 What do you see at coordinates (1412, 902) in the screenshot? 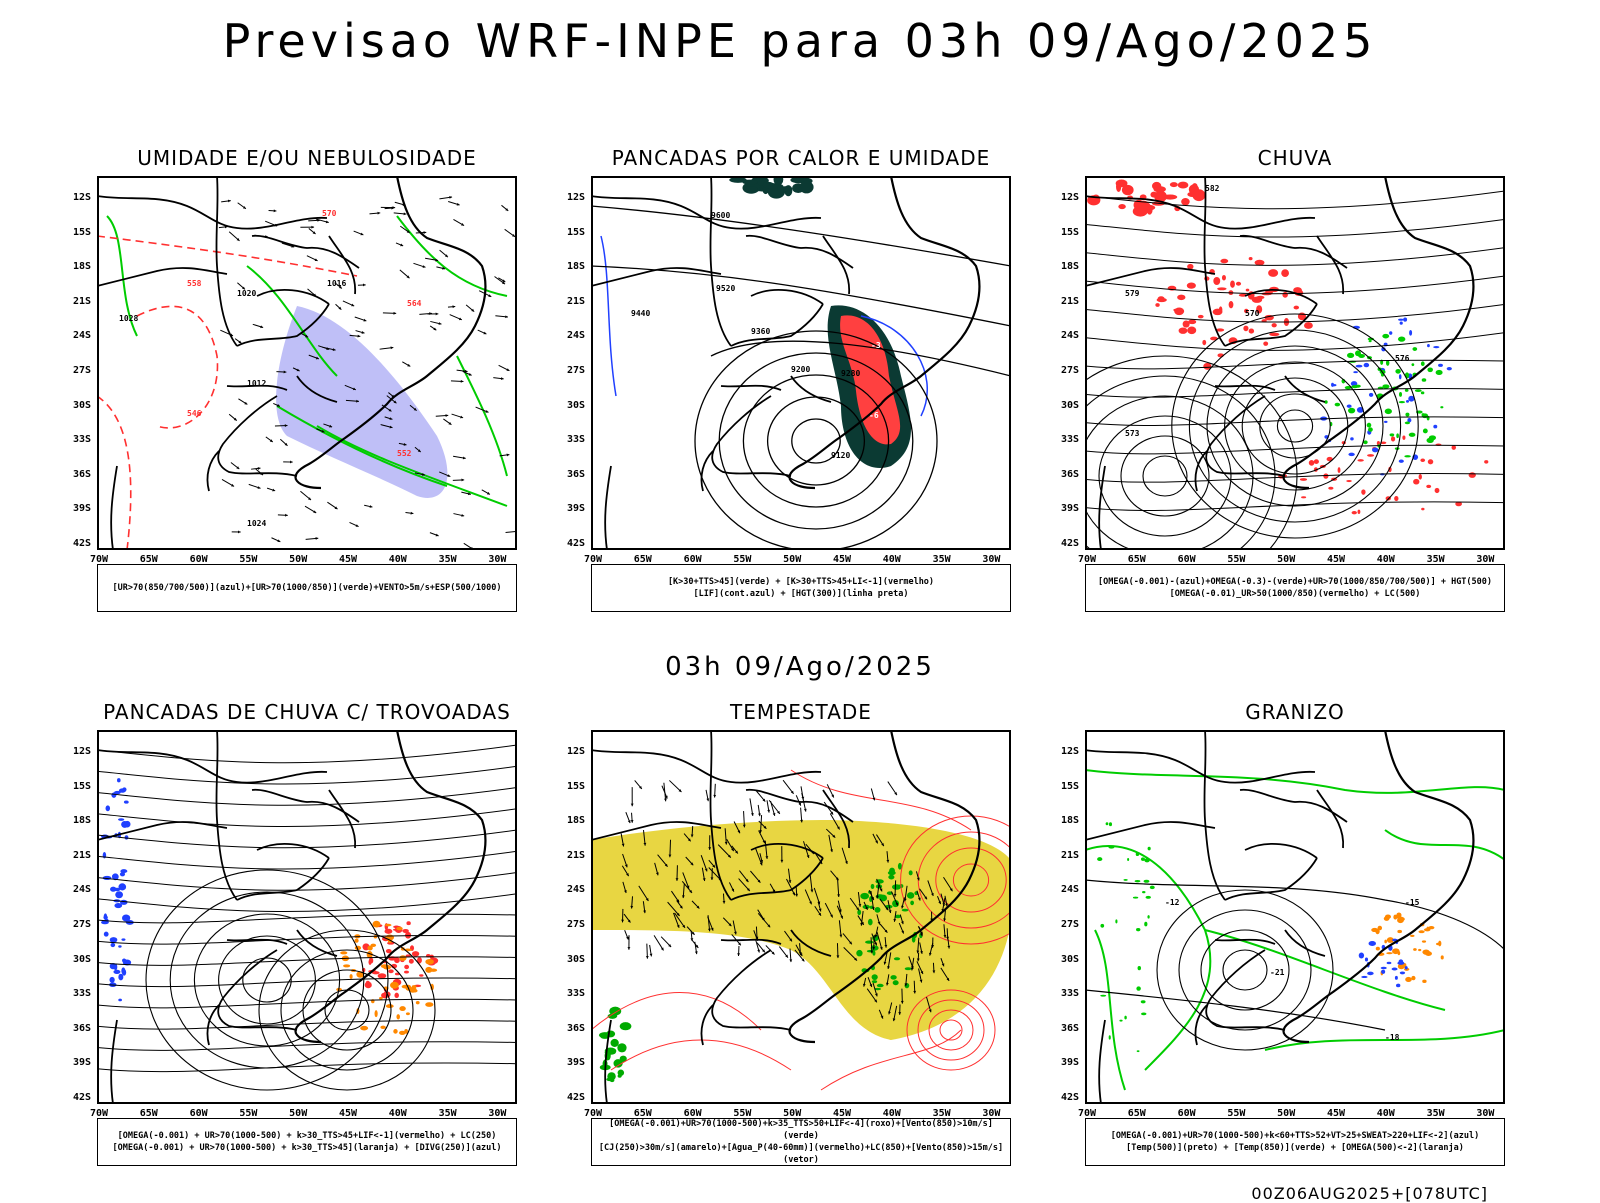
I see `contour-label: -15` at bounding box center [1412, 902].